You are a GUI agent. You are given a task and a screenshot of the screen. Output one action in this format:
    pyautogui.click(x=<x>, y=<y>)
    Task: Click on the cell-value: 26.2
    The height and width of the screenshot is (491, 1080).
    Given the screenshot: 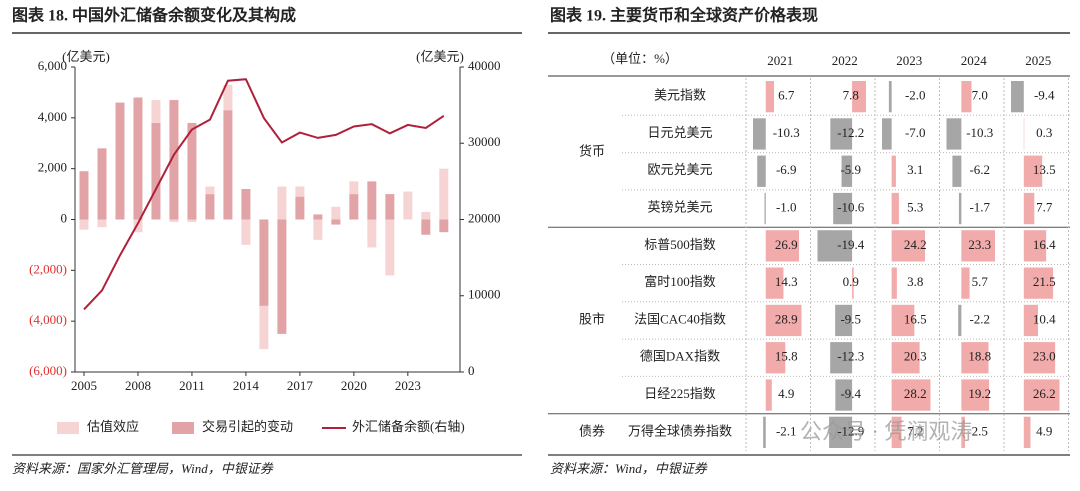 What is the action you would take?
    pyautogui.click(x=1044, y=393)
    